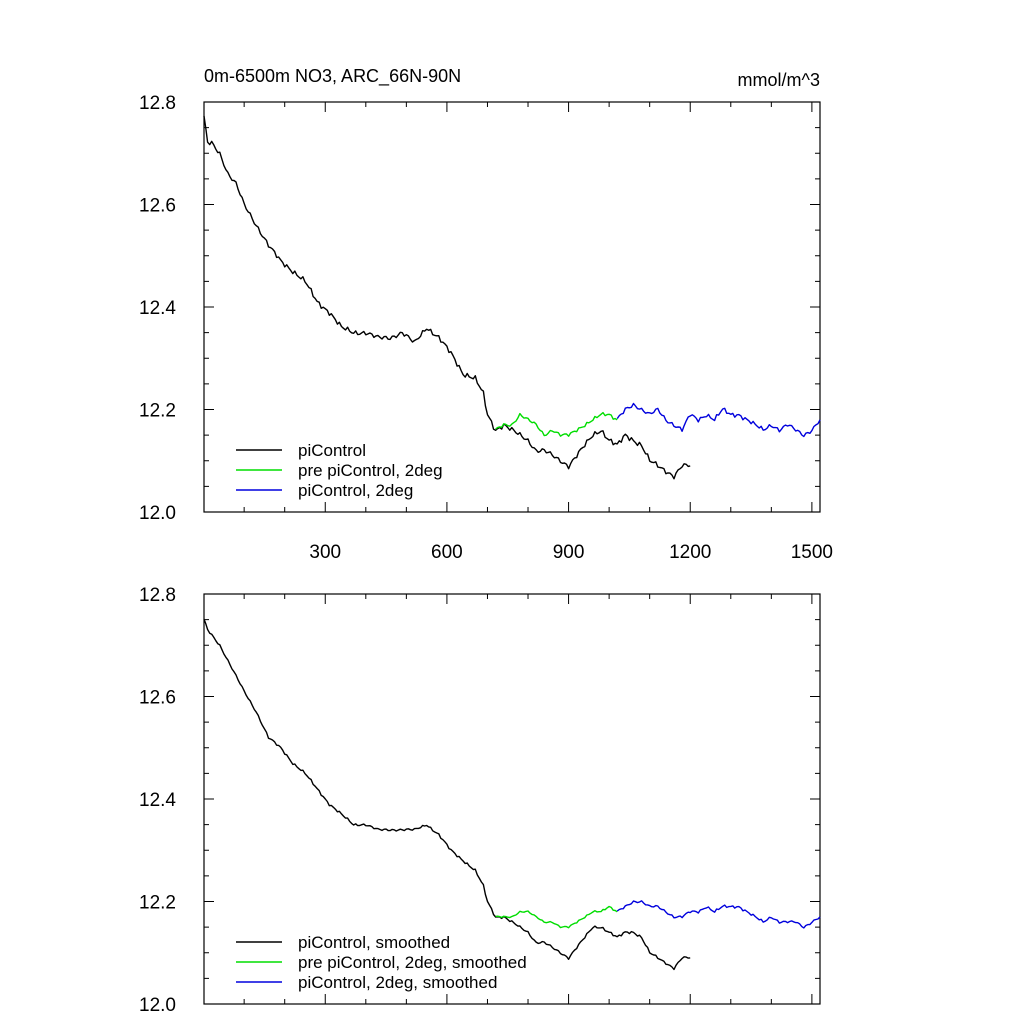  What do you see at coordinates (332, 450) in the screenshot?
I see `legend-label: piControl` at bounding box center [332, 450].